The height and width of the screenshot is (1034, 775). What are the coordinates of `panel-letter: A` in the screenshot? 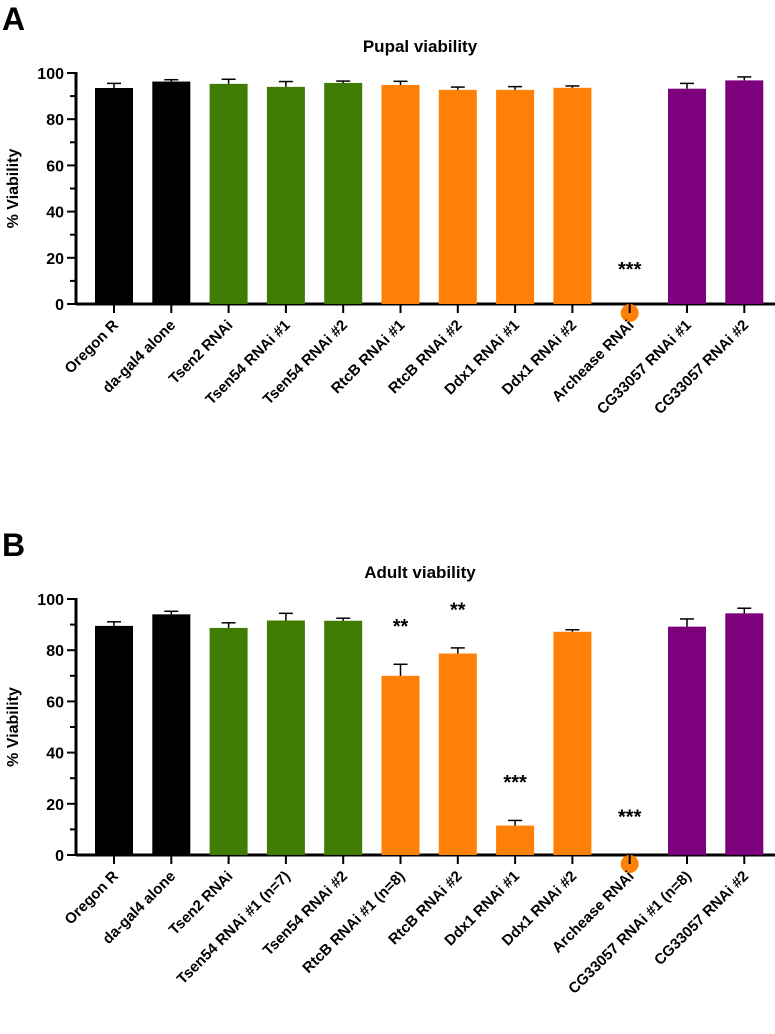 It's located at (13, 19).